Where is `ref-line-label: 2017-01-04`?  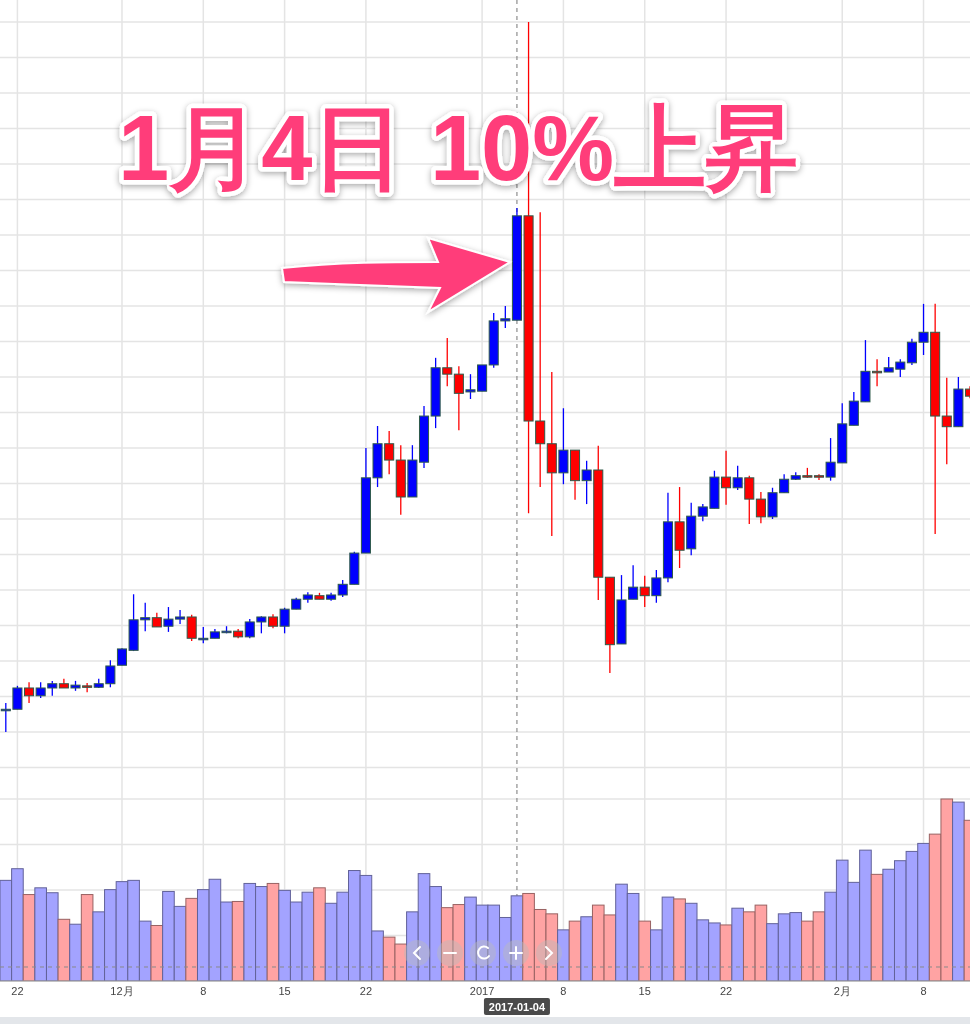 ref-line-label: 2017-01-04 is located at coordinates (517, 1007).